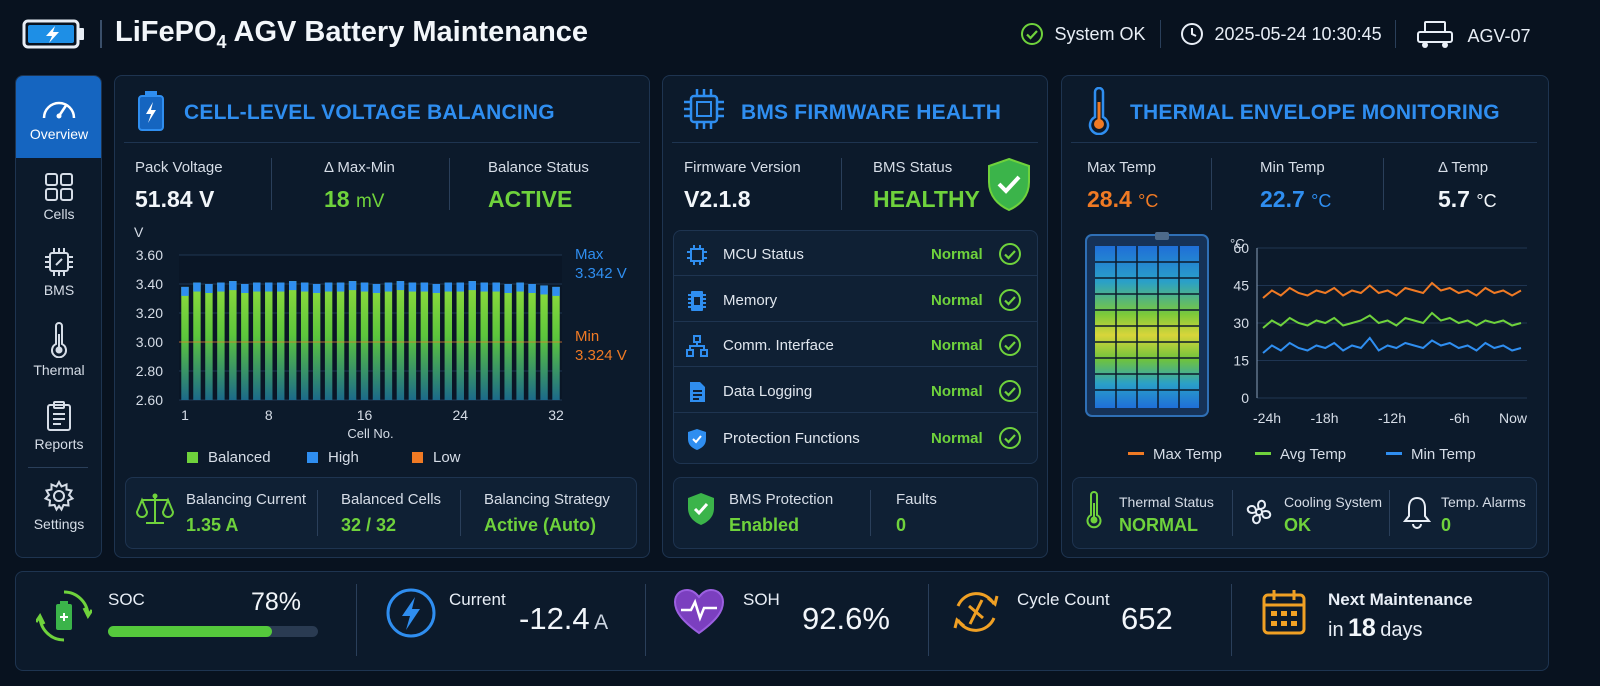  I want to click on cycle-count-icon, so click(976, 614).